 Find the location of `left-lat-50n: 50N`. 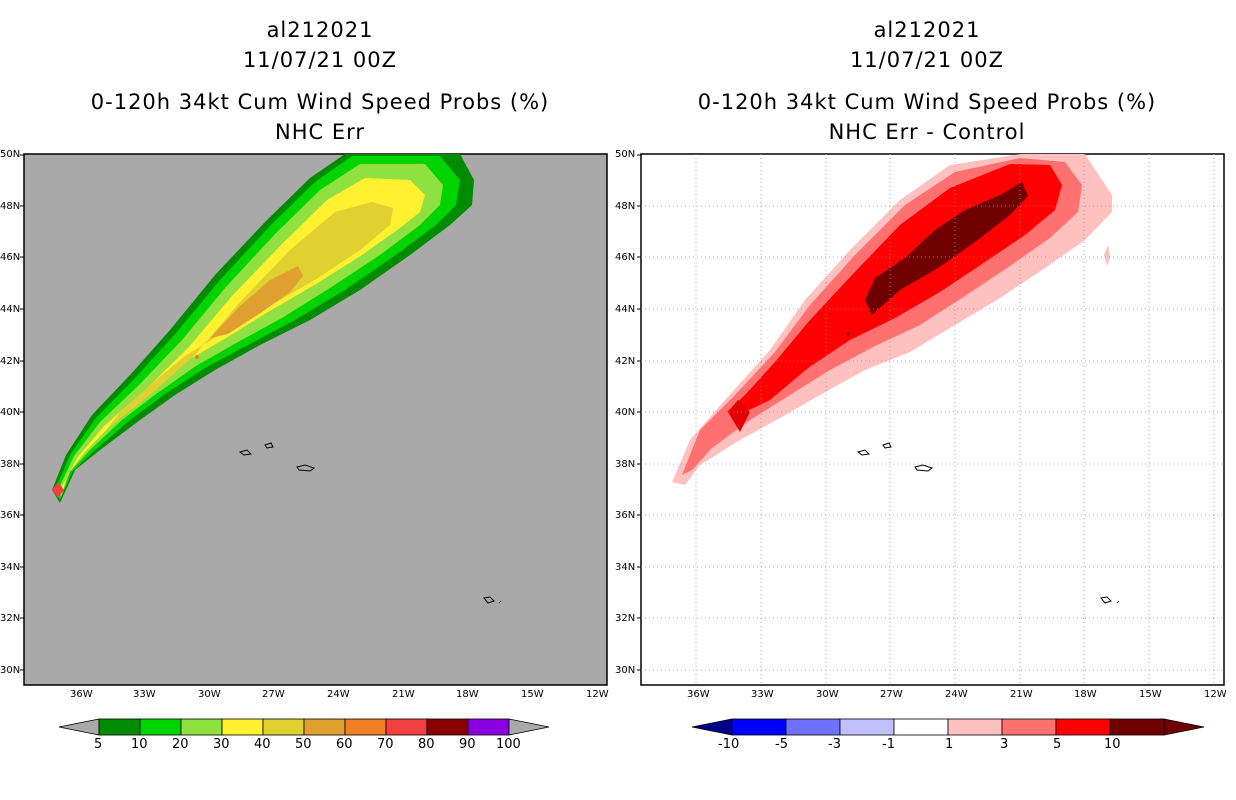

left-lat-50n: 50N is located at coordinates (10, 154).